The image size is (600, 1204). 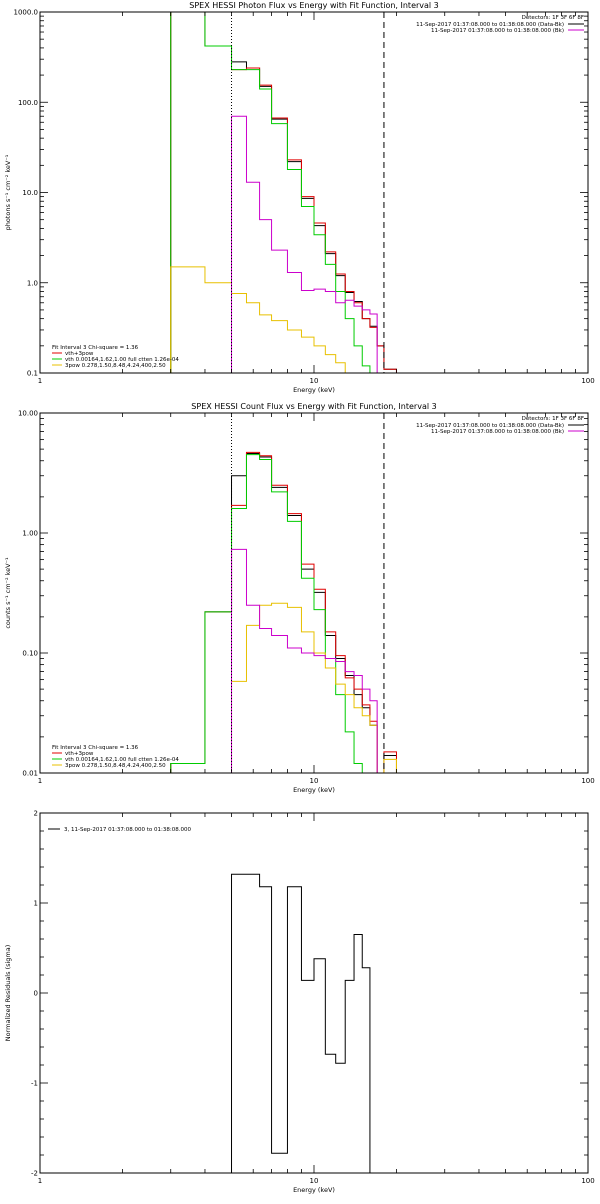 What do you see at coordinates (28, 103) in the screenshot?
I see `y-tick-label: 100.0` at bounding box center [28, 103].